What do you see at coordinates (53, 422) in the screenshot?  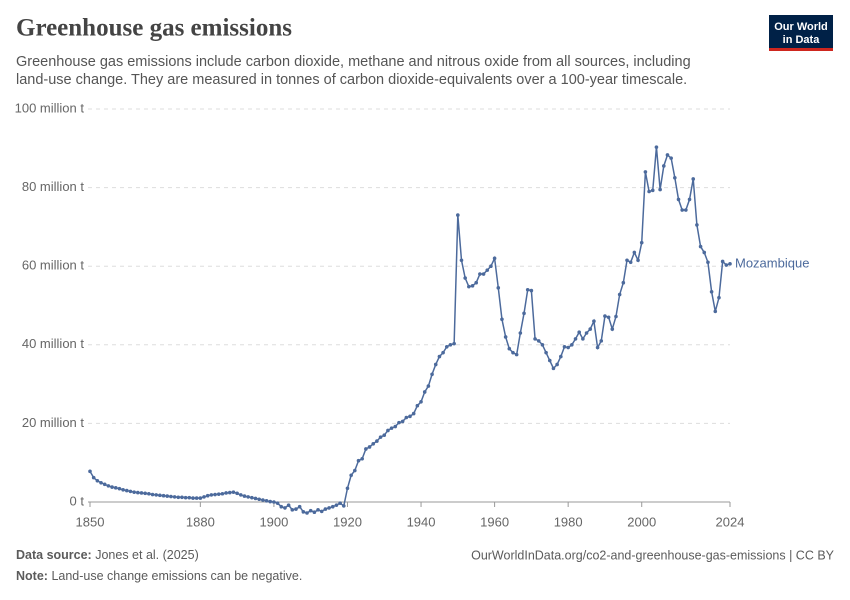 I see `y-tick-label: 20 million t` at bounding box center [53, 422].